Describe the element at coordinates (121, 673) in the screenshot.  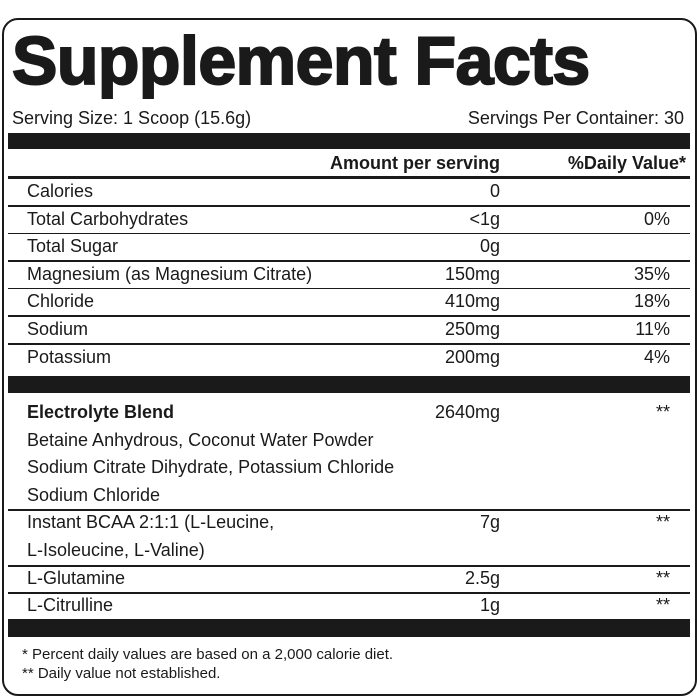
I see `footnote: ** Daily value not established.` at that location.